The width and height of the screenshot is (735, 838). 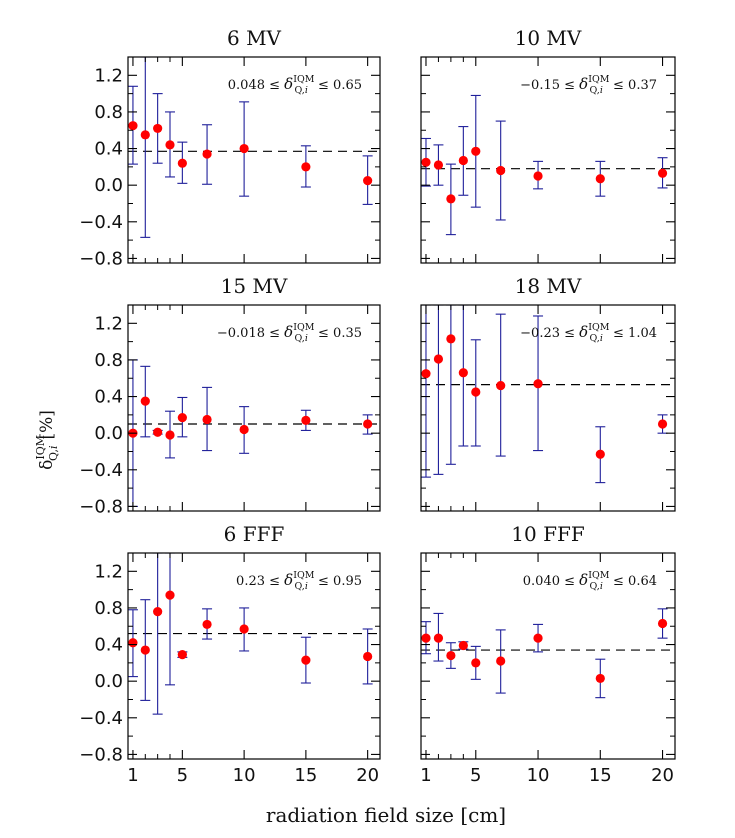 I want to click on panel-annotation: −0.018 ≤ δIQM Q,i ≤ 0.35, so click(x=289, y=333).